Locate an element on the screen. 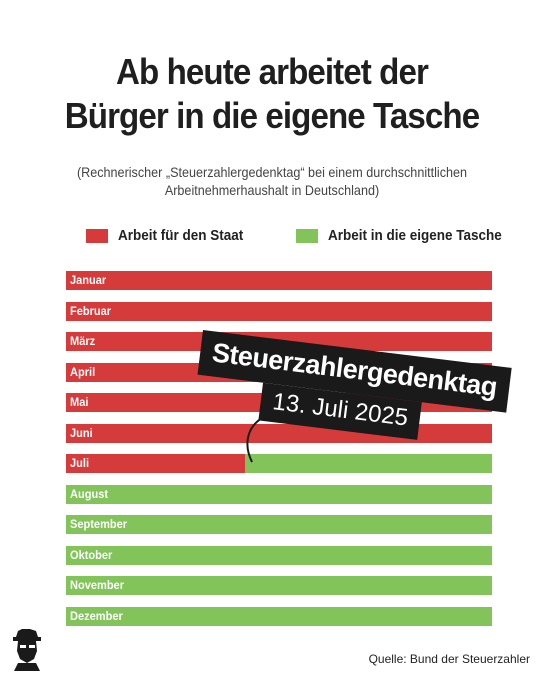 The width and height of the screenshot is (544, 680). bar-row-dezember: Dezember is located at coordinates (279, 616).